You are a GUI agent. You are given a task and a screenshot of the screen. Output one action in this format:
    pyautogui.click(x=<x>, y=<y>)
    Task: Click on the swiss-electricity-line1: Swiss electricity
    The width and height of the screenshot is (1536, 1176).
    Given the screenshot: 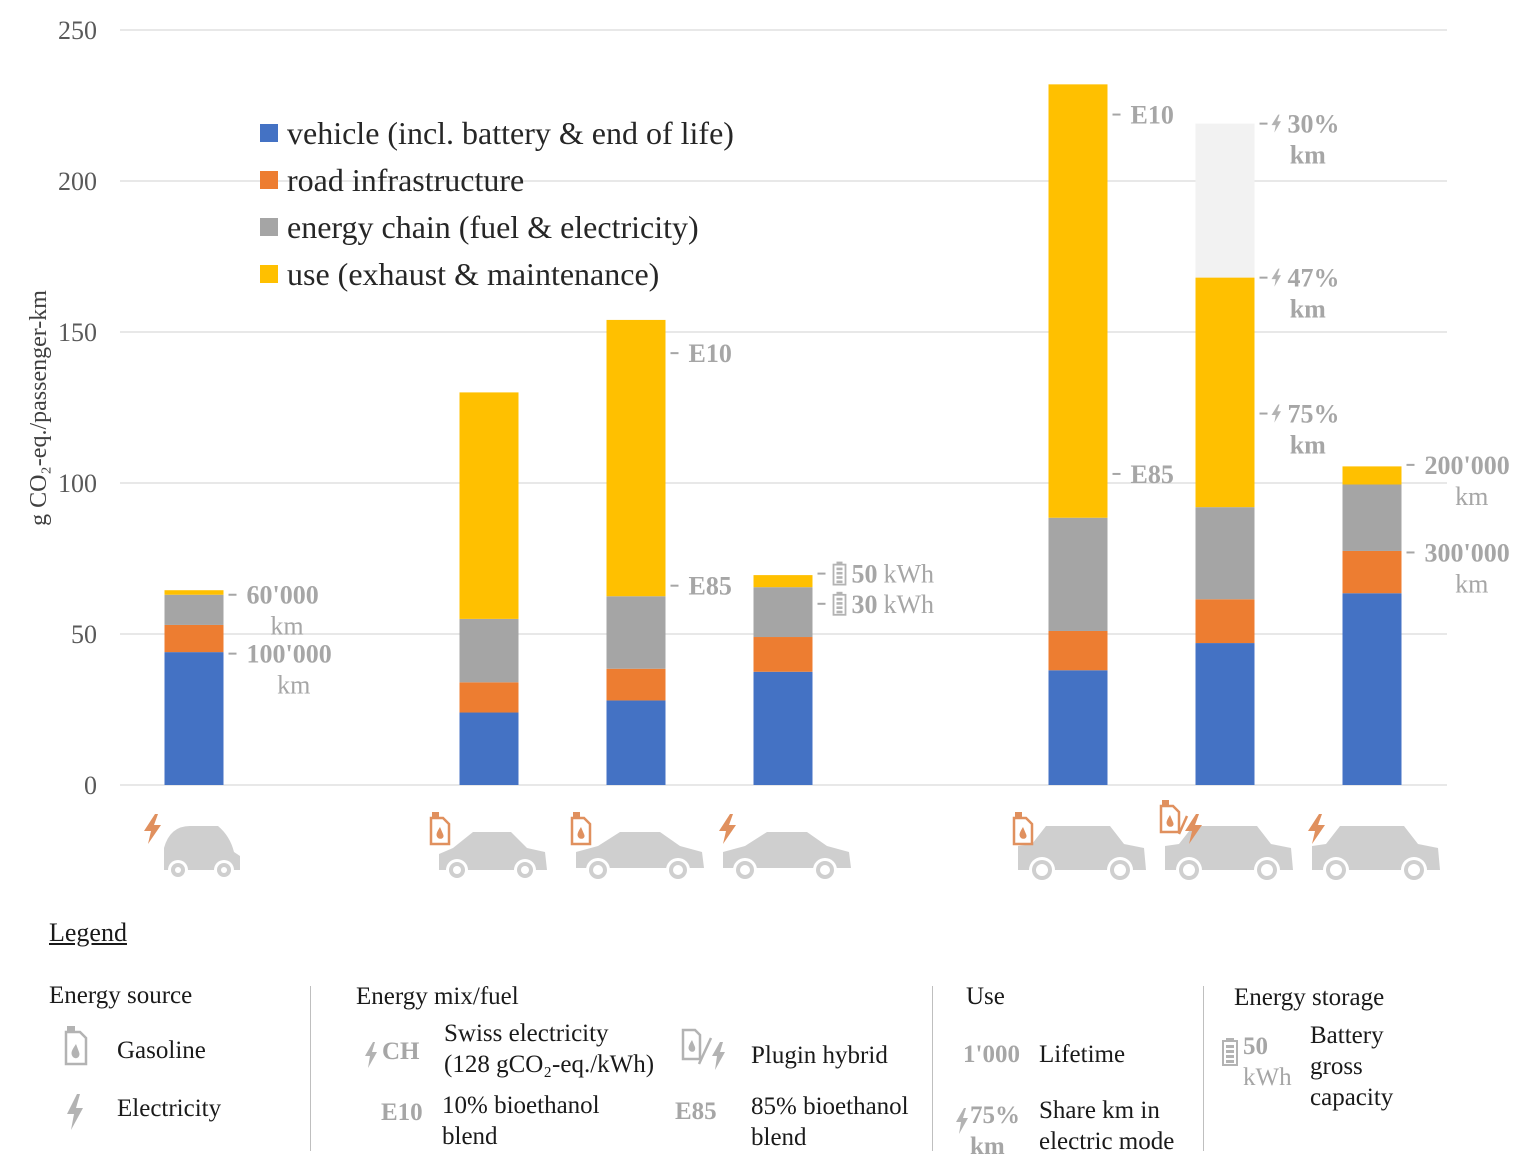 What is the action you would take?
    pyautogui.click(x=526, y=1033)
    